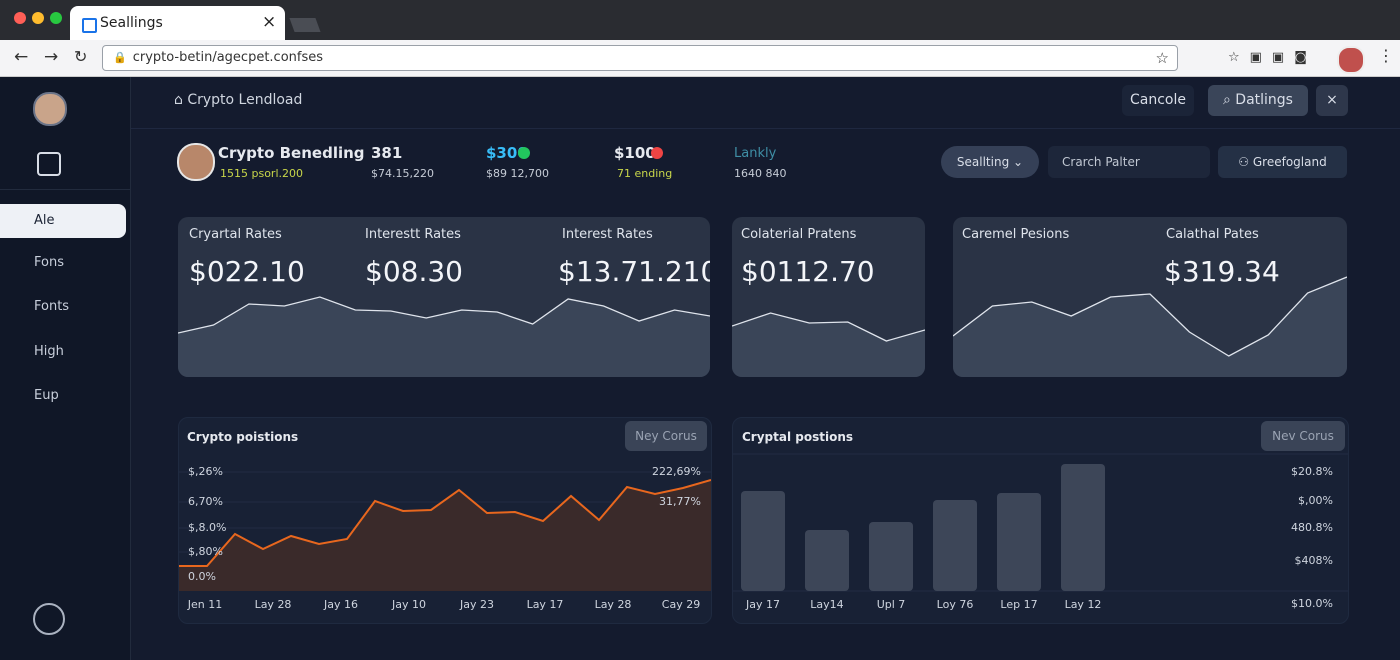 The width and height of the screenshot is (1400, 660). I want to click on page-title: ⌂ Crypto Lendload, so click(238, 100).